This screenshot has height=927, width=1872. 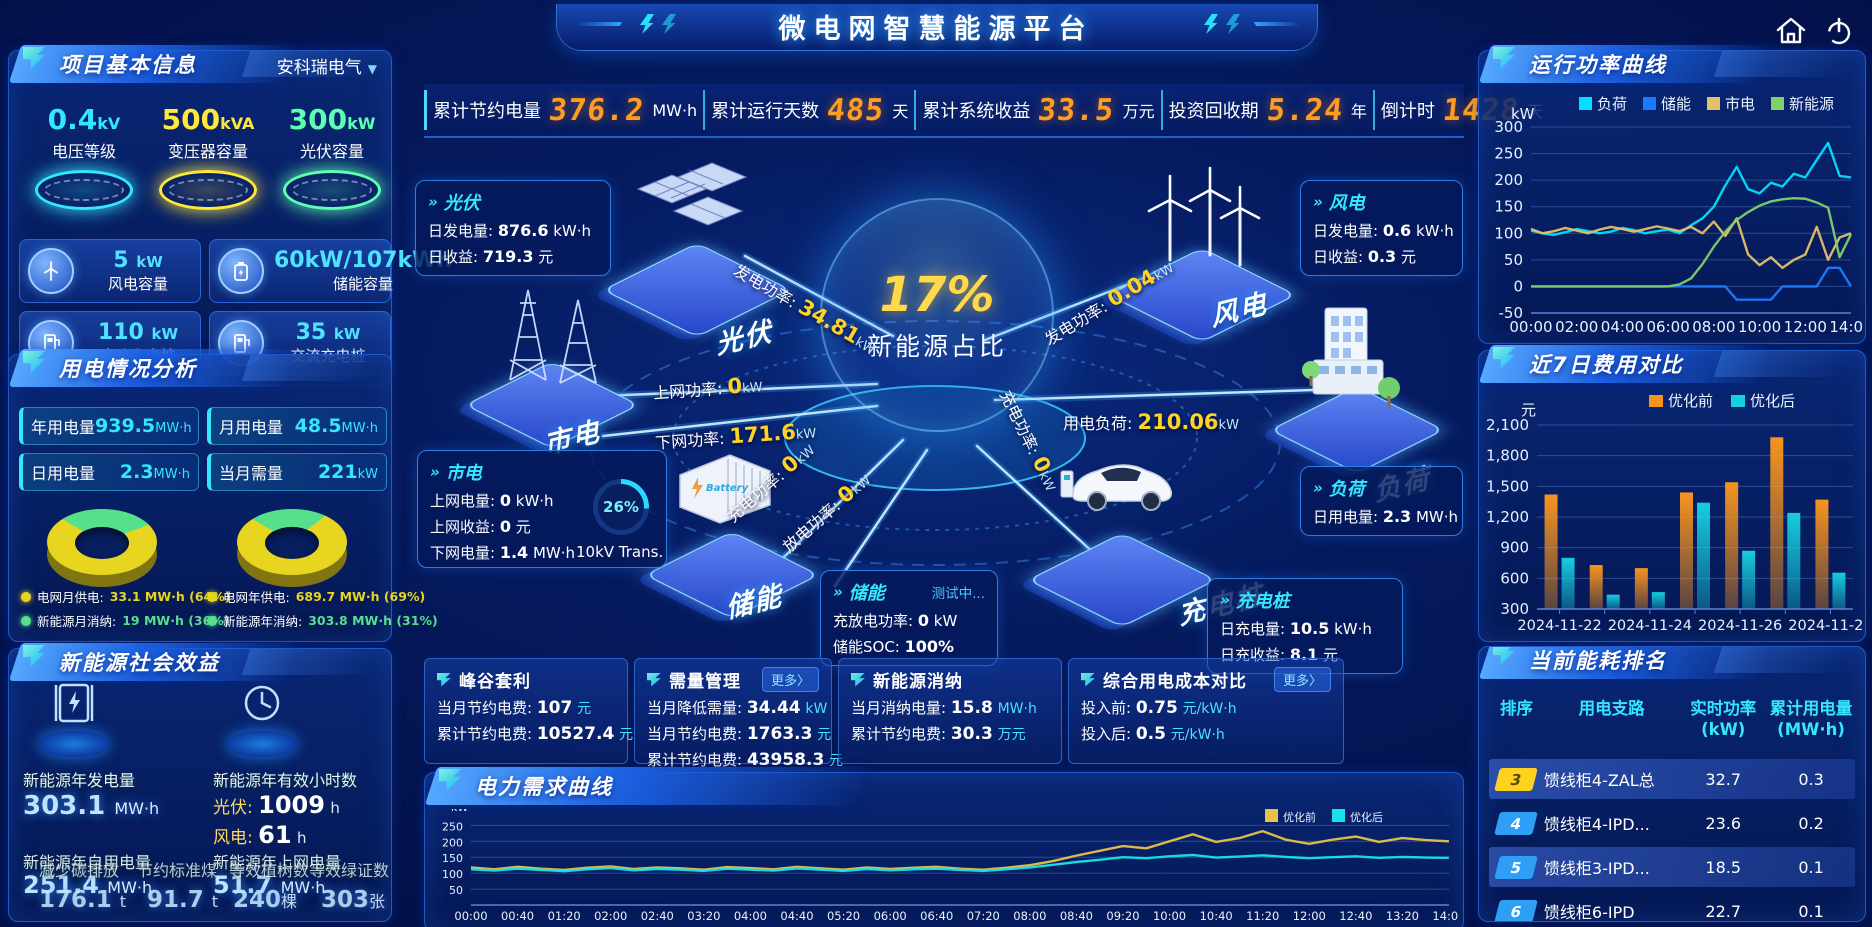 I want to click on svg-text: kW, so click(x=1523, y=114).